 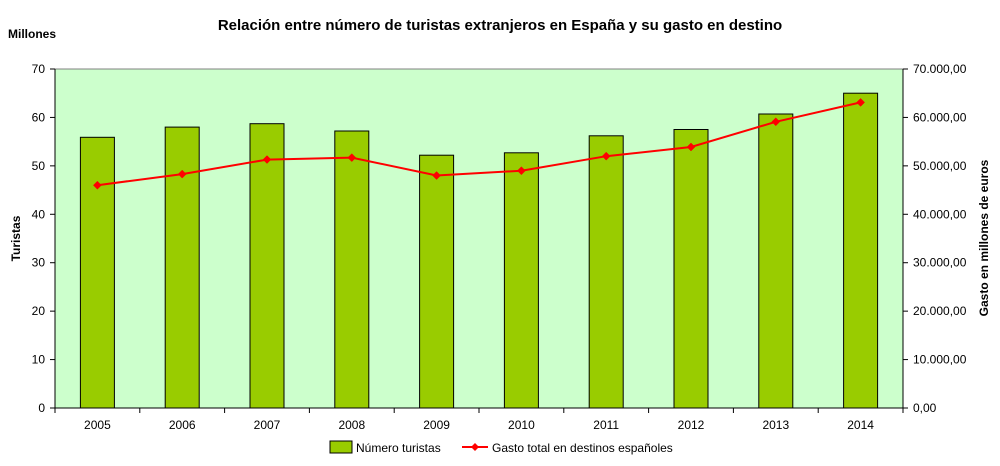 What do you see at coordinates (606, 425) in the screenshot?
I see `x-tick-label: 2011` at bounding box center [606, 425].